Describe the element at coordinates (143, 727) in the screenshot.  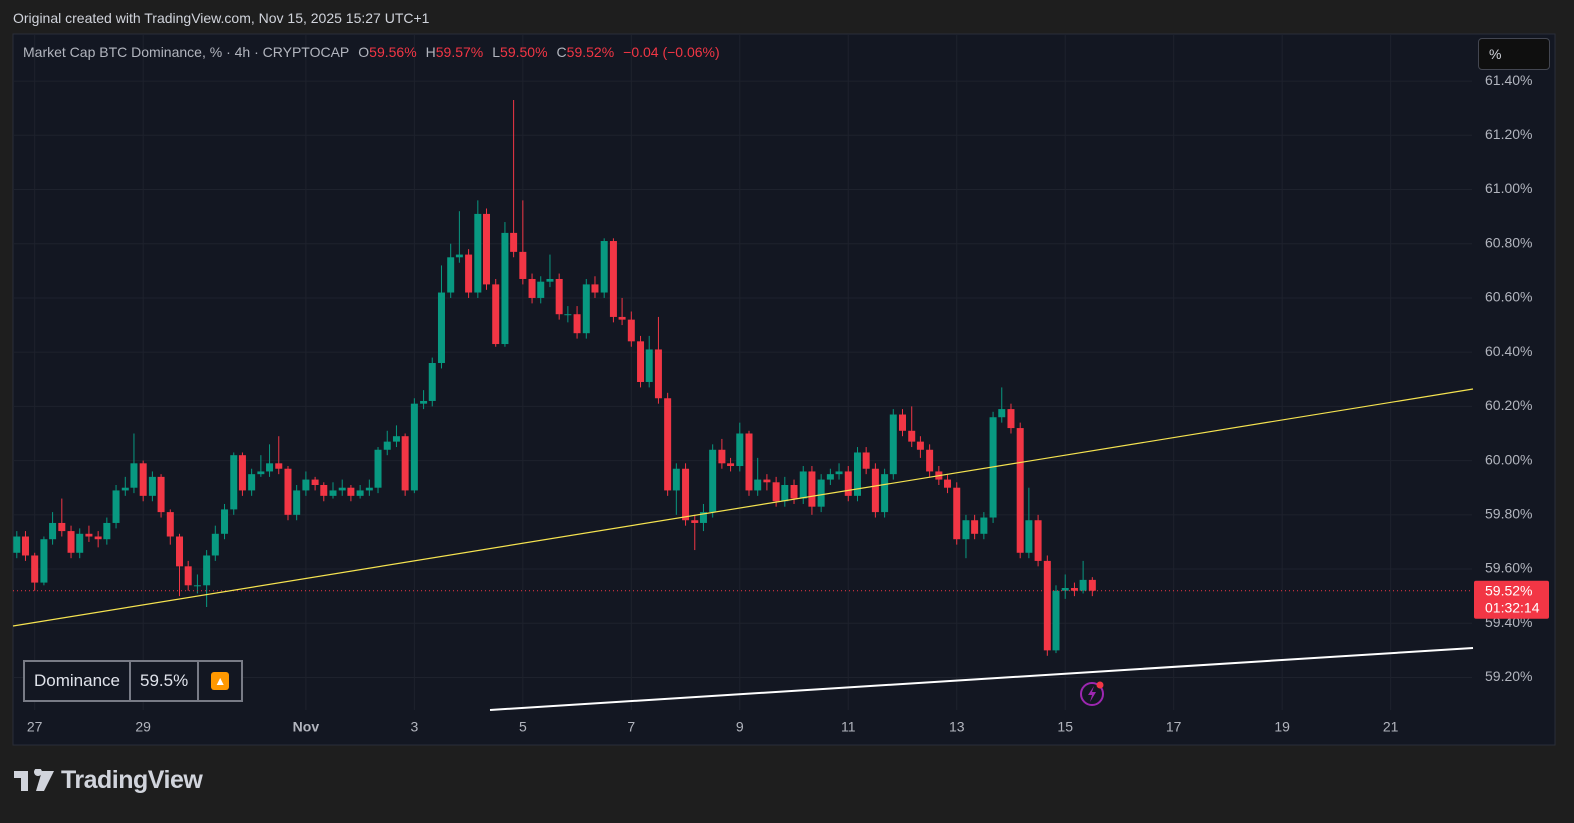
I see `x-tick-label: 29` at that location.